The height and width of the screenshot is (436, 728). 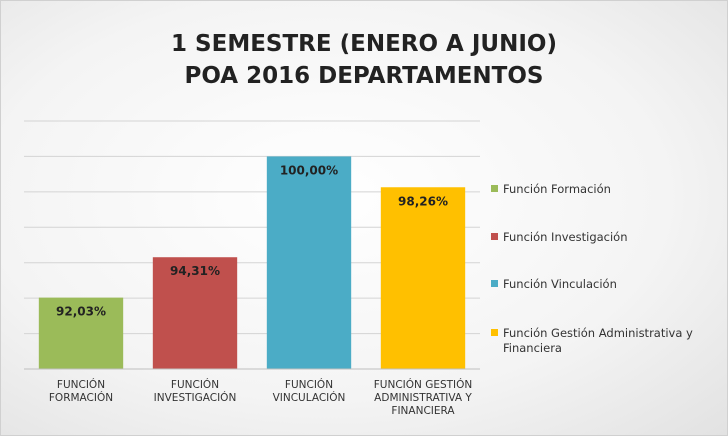 I want to click on legend-label: Función Formación, so click(x=557, y=189).